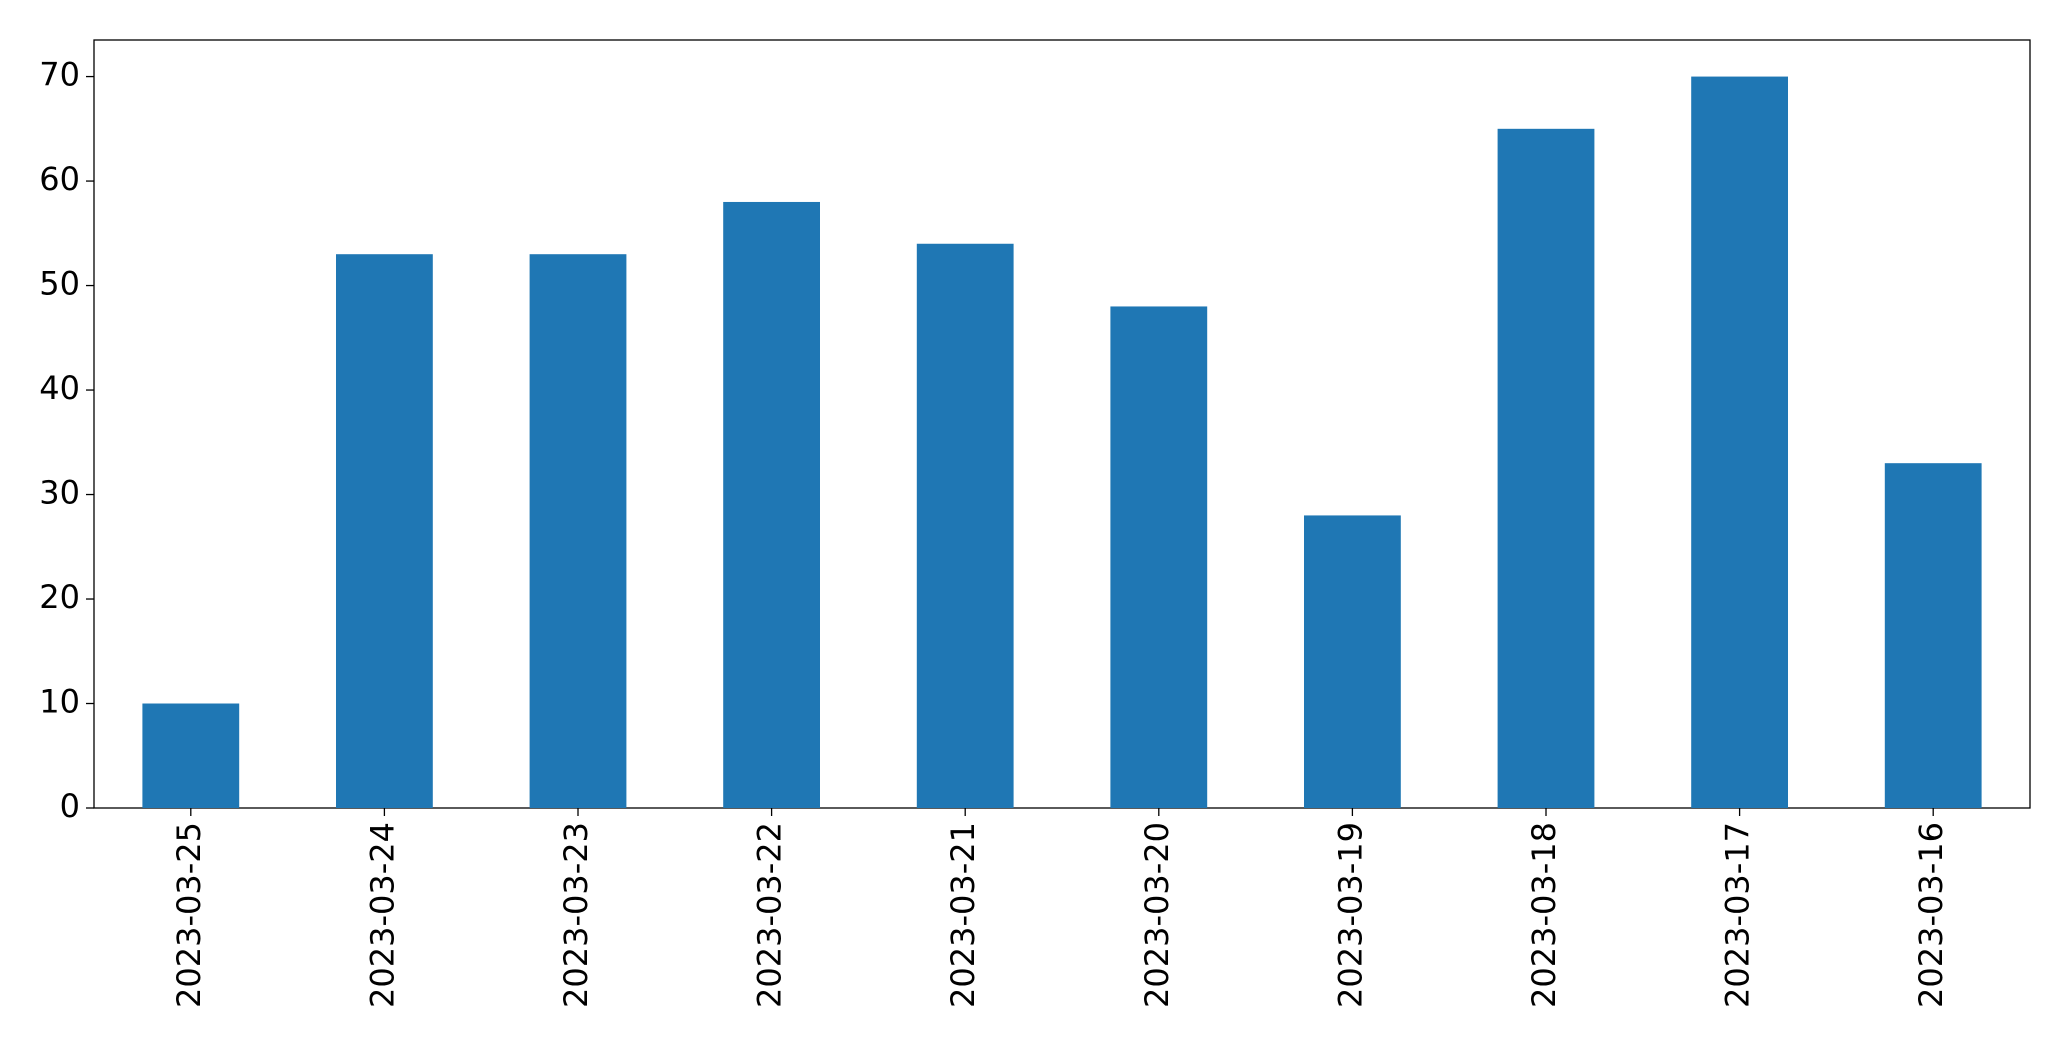  I want to click on y-tick-label: 60, so click(59, 179).